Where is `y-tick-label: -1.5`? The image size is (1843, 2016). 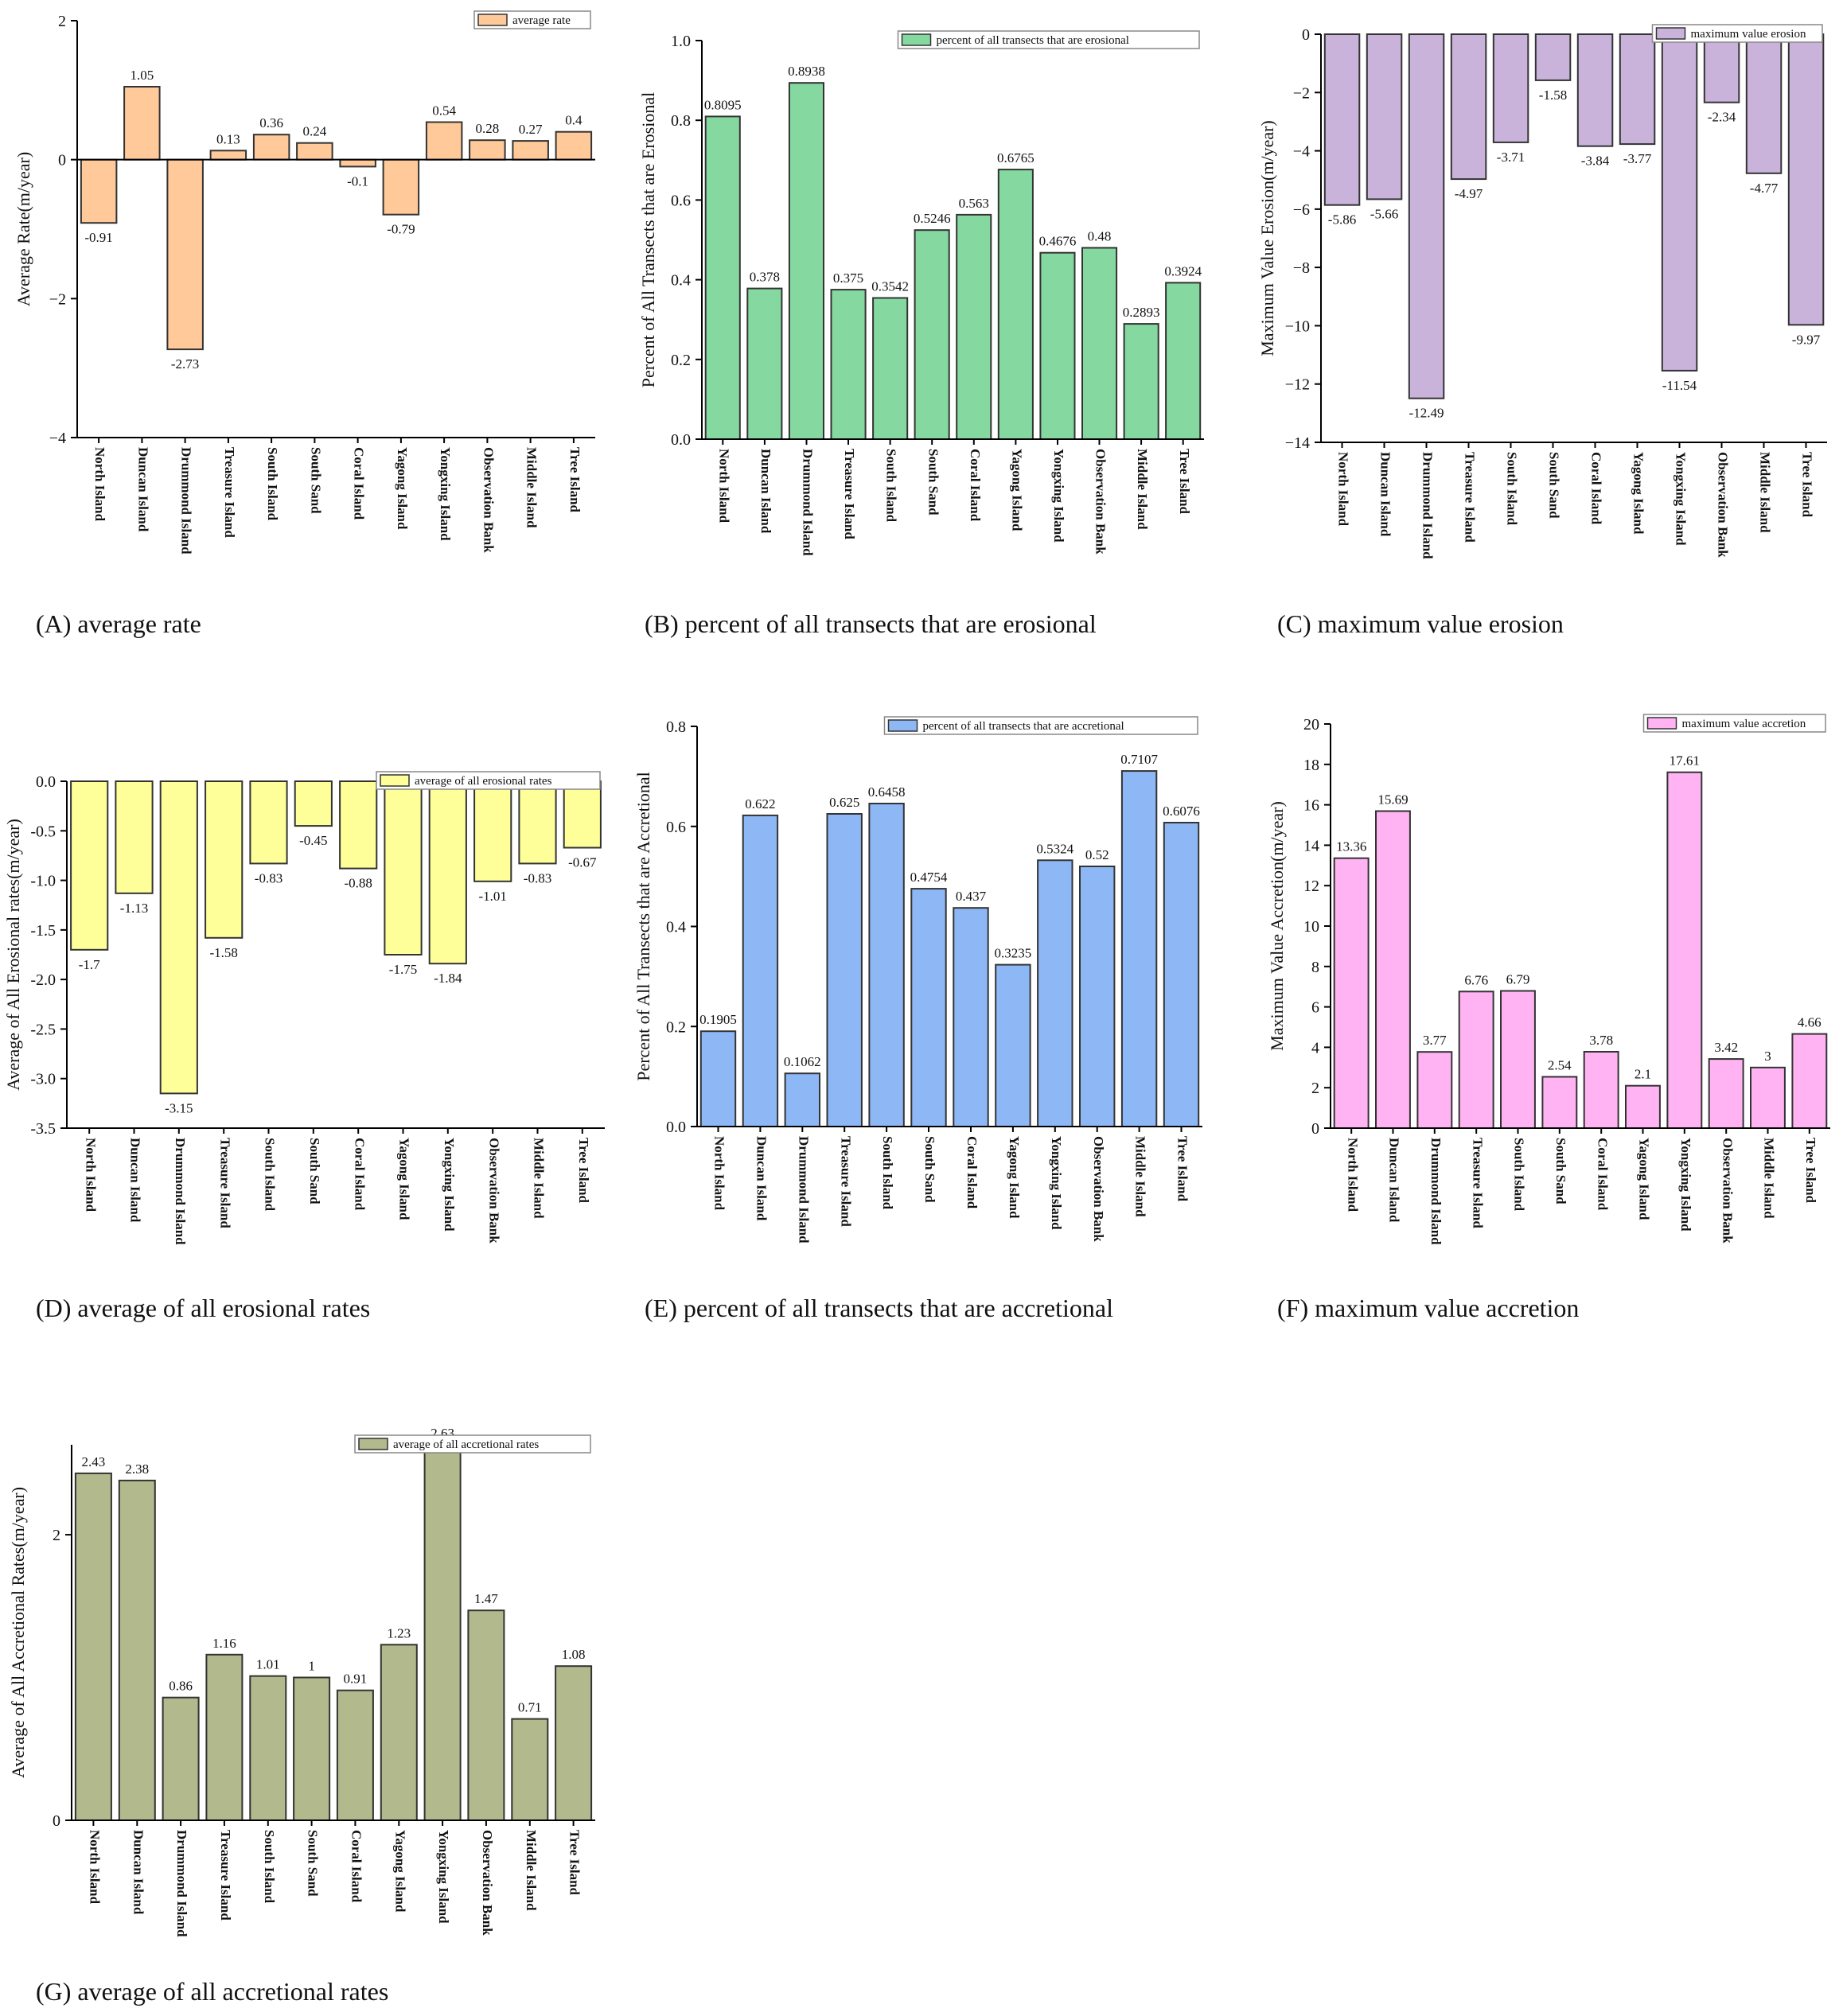
y-tick-label: -1.5 is located at coordinates (43, 931).